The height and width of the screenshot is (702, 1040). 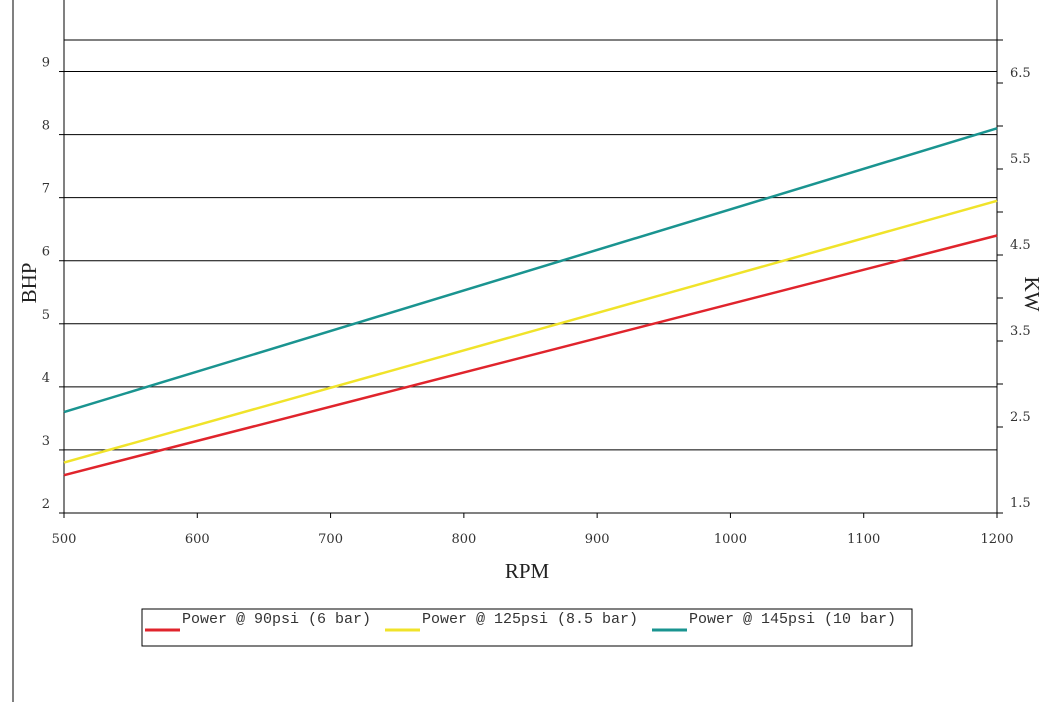 I want to click on x-tick-label: 500, so click(x=64, y=539).